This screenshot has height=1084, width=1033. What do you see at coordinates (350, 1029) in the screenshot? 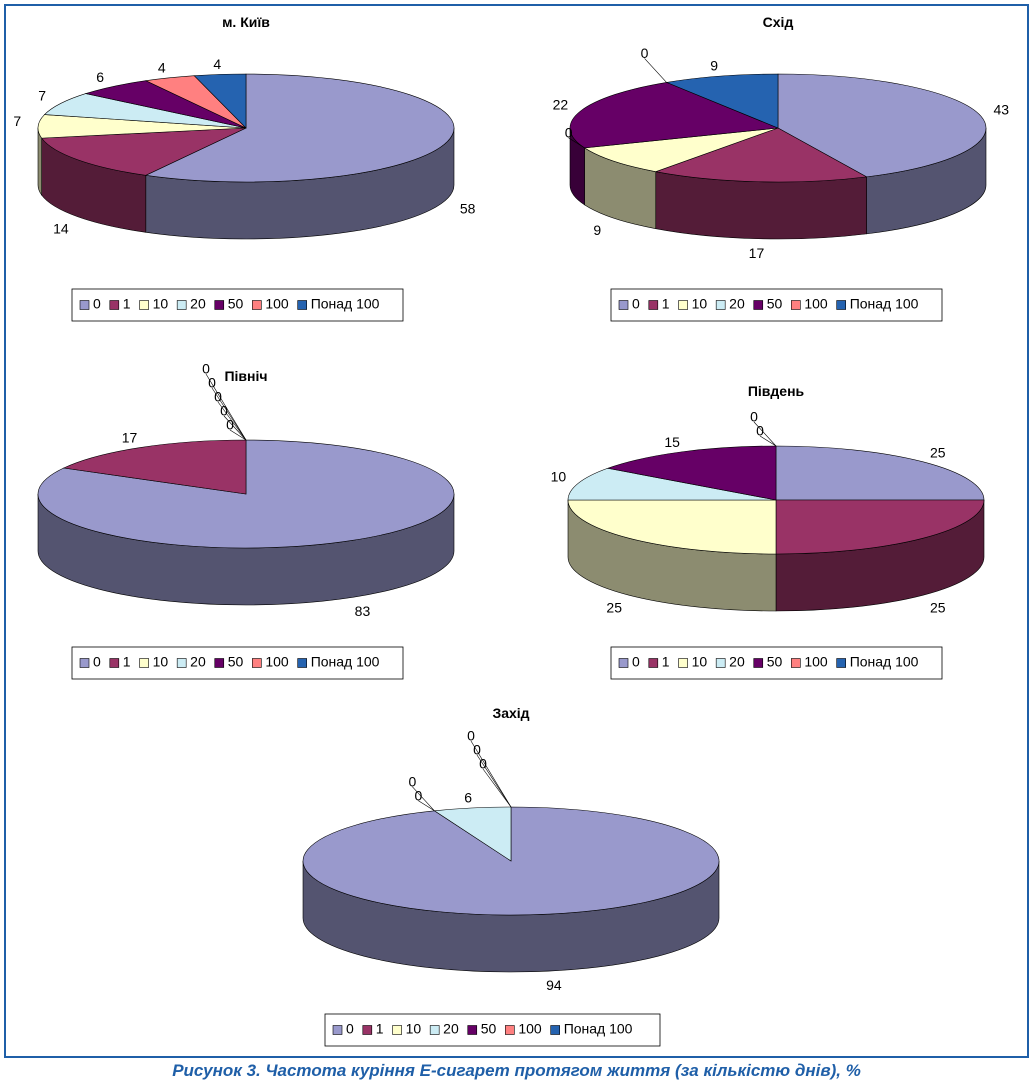
I see `legend-label-4-0: 0` at bounding box center [350, 1029].